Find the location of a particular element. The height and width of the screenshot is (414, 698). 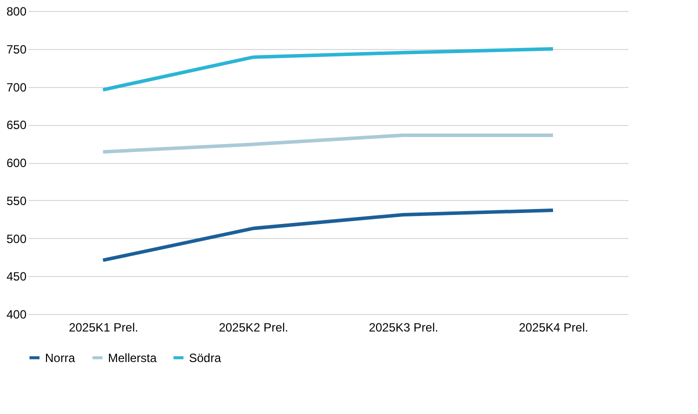

x-tick-label: 2025K3 Prel. is located at coordinates (403, 327).